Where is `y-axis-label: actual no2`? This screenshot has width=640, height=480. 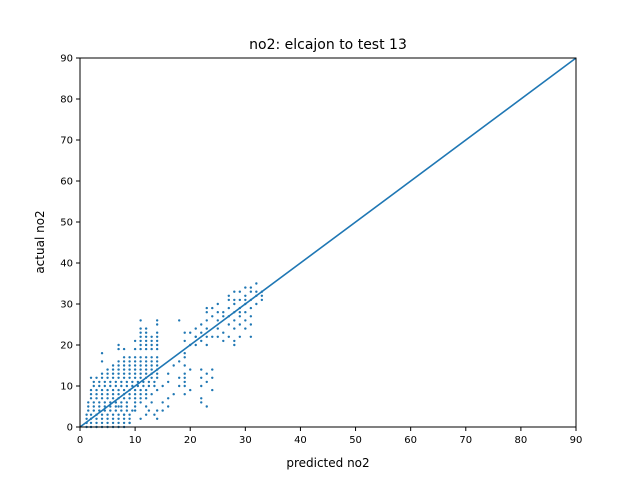 y-axis-label: actual no2 is located at coordinates (40, 241).